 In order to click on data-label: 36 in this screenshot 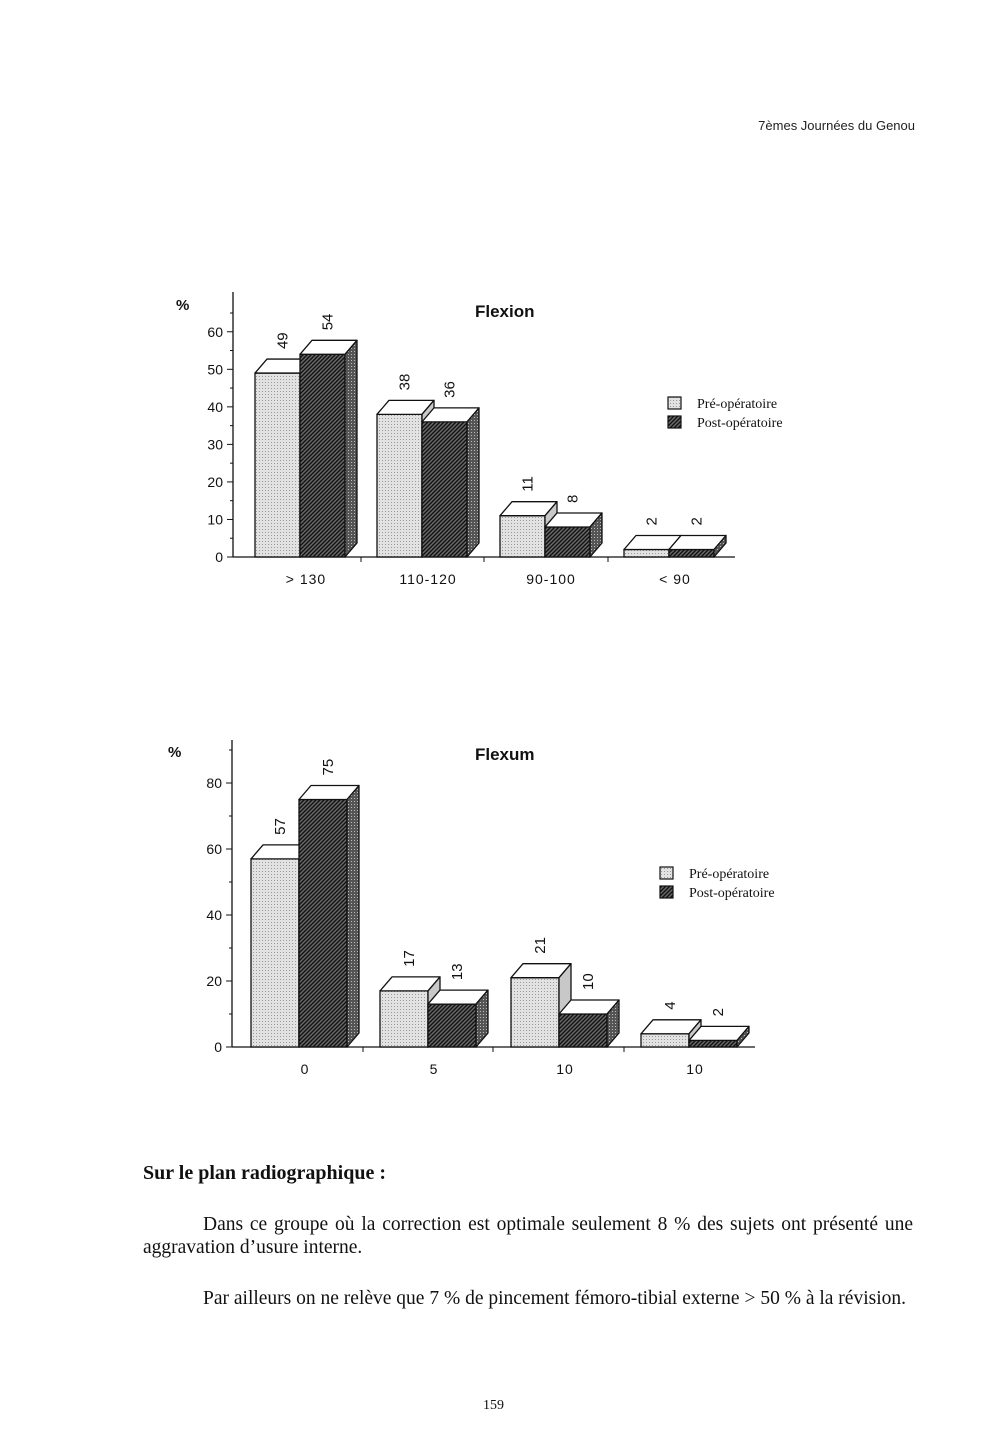, I will do `click(450, 389)`.